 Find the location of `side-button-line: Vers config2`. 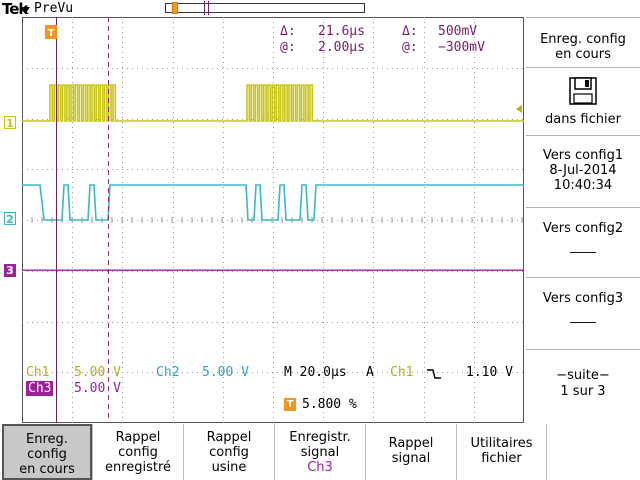

side-button-line: Vers config2 is located at coordinates (583, 228).